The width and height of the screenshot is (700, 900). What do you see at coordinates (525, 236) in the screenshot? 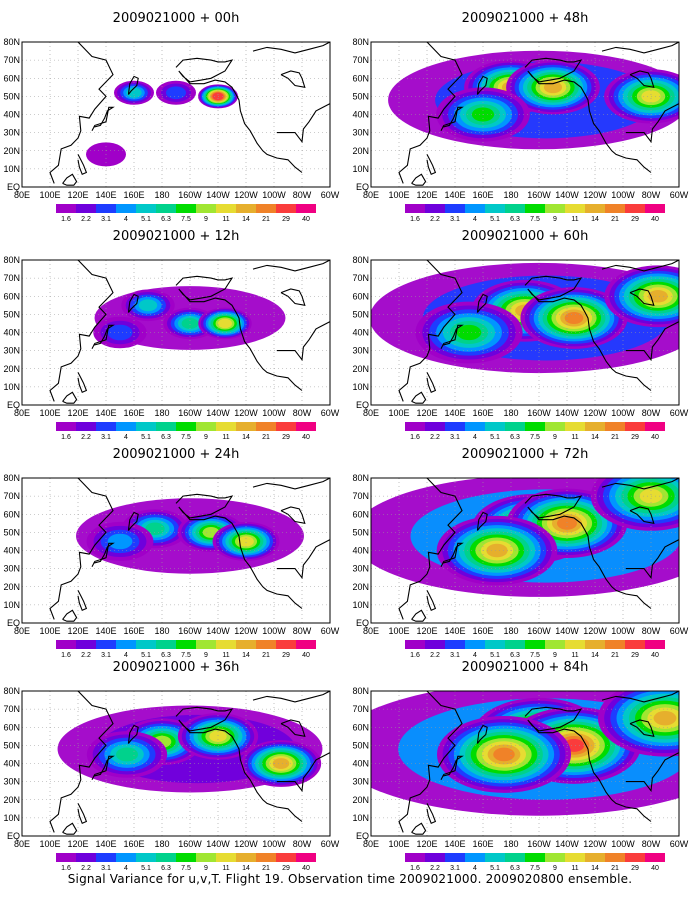
I see `panel-title: 2009021000 + 60h` at bounding box center [525, 236].